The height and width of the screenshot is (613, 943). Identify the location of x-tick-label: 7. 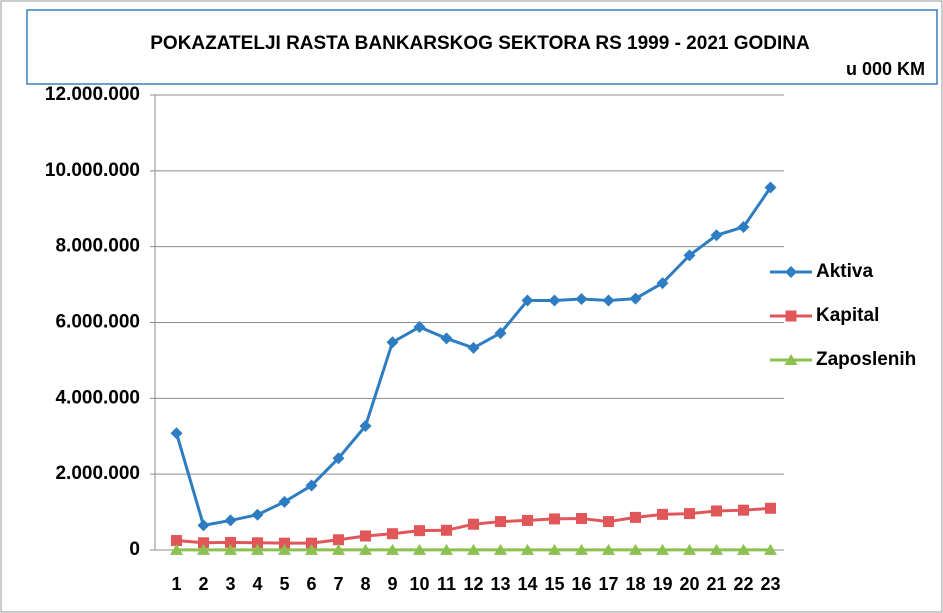
(338, 584).